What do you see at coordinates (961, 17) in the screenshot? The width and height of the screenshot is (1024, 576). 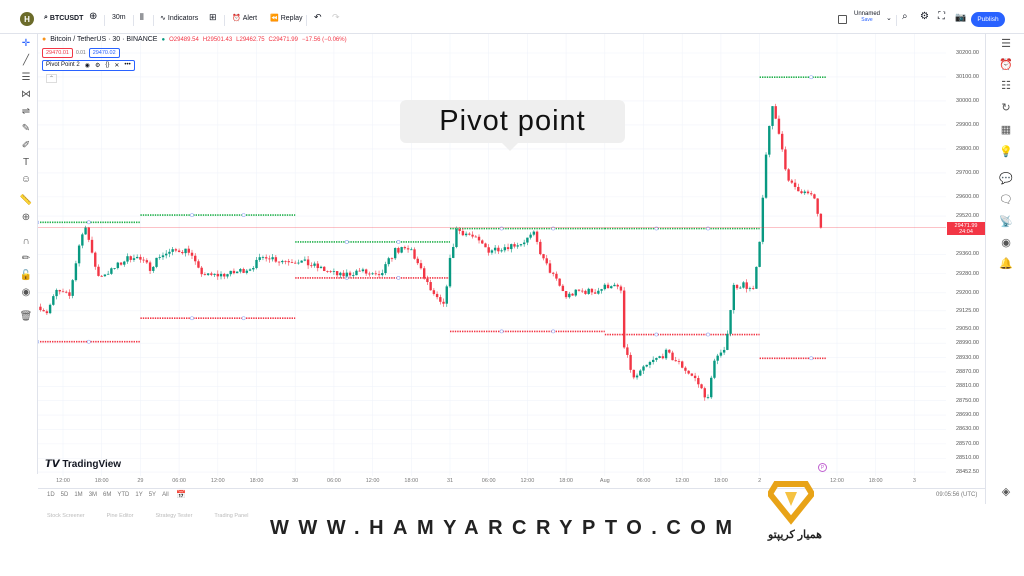 I see `camera-icon: 📷` at bounding box center [961, 17].